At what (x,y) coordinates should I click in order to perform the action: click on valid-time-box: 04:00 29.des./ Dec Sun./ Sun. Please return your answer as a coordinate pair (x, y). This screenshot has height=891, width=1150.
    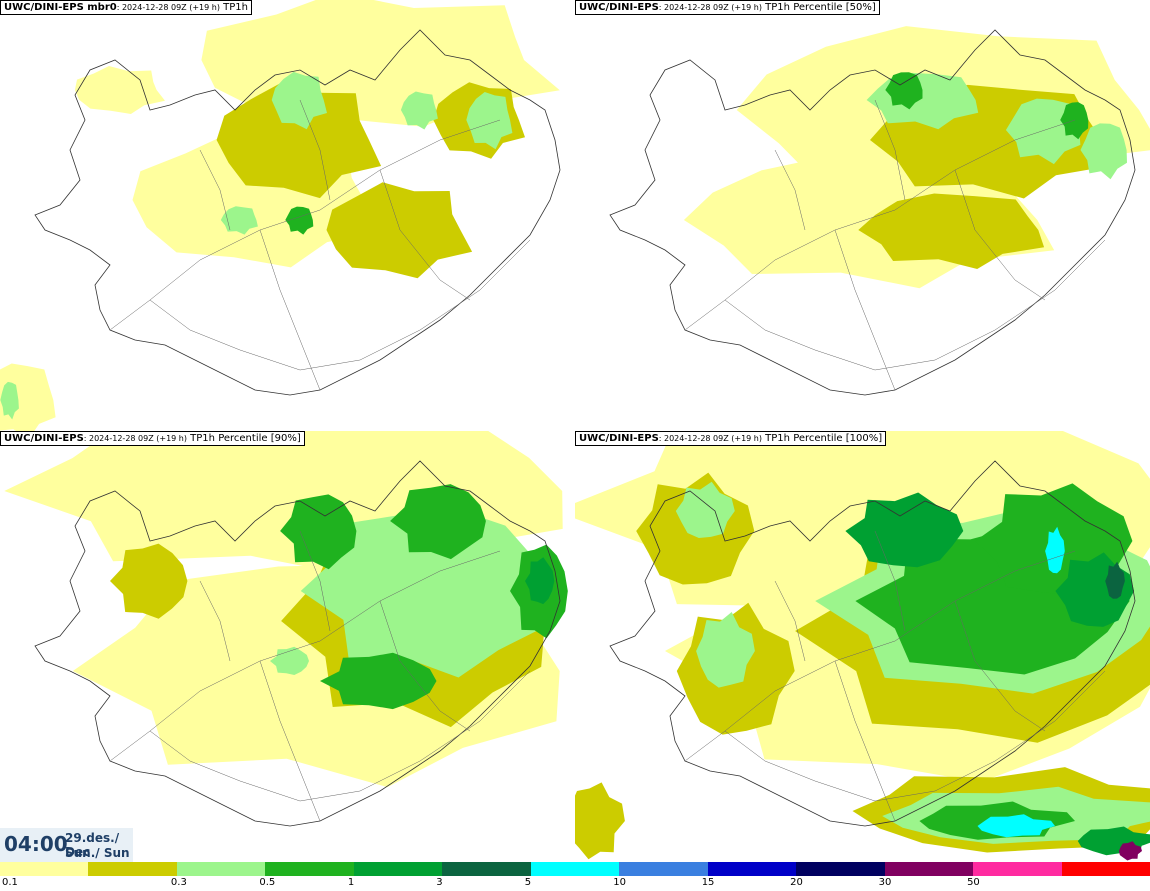
    Looking at the image, I should click on (66, 845).